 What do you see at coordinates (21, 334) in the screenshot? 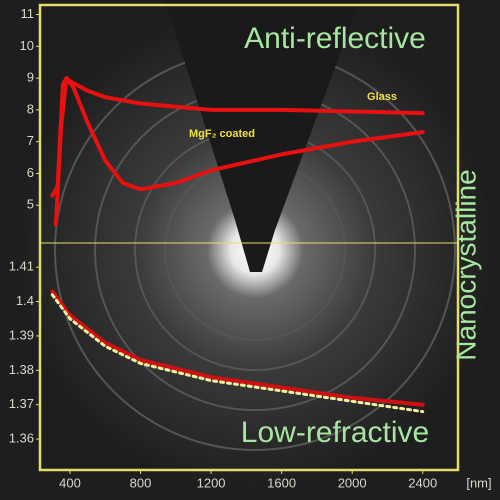
I see `y-tick-label: 1.39` at bounding box center [21, 334].